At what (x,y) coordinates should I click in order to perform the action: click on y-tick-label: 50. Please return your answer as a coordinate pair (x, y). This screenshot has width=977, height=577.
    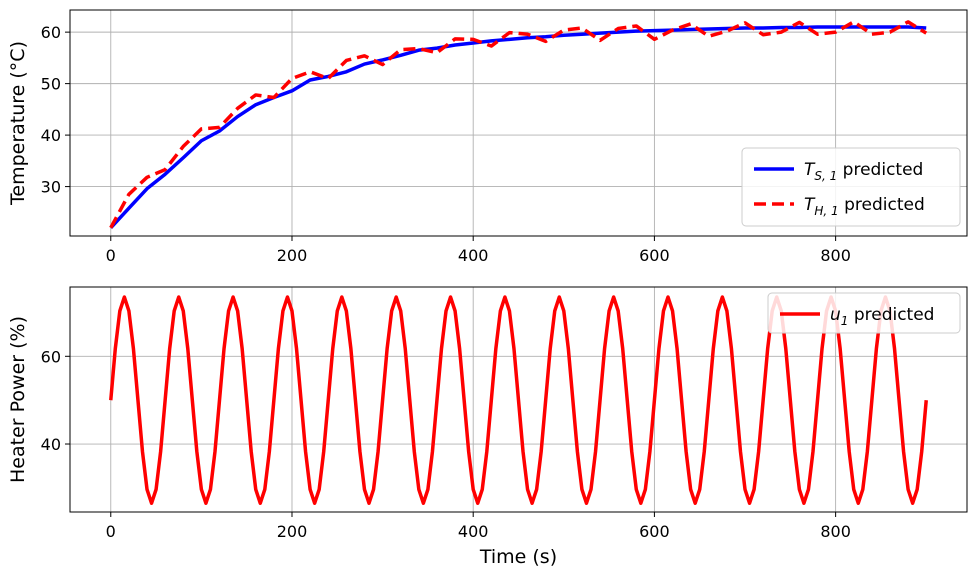
    Looking at the image, I should click on (51, 84).